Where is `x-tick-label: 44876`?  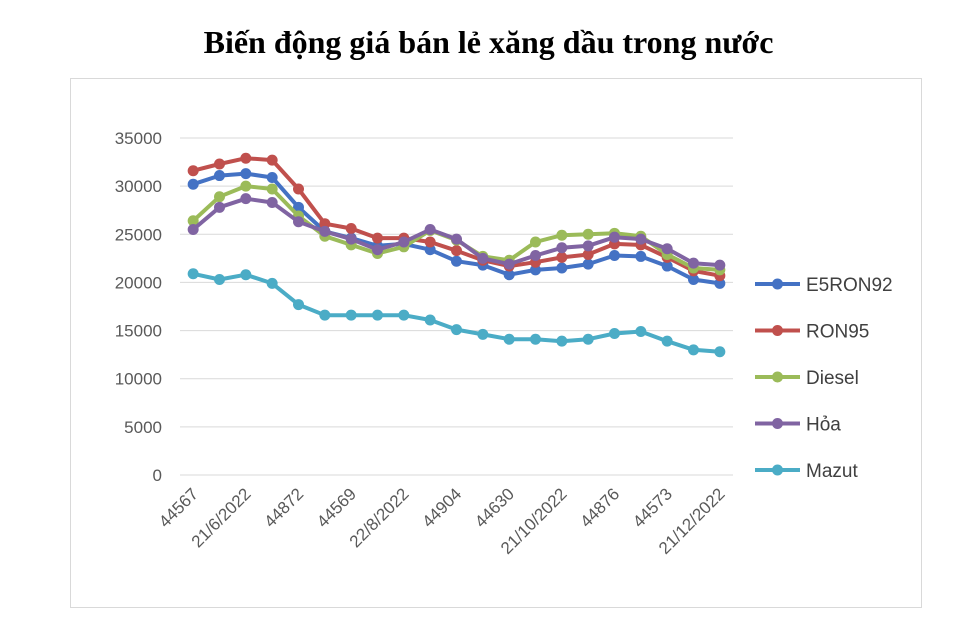
x-tick-label: 44876 is located at coordinates (599, 507).